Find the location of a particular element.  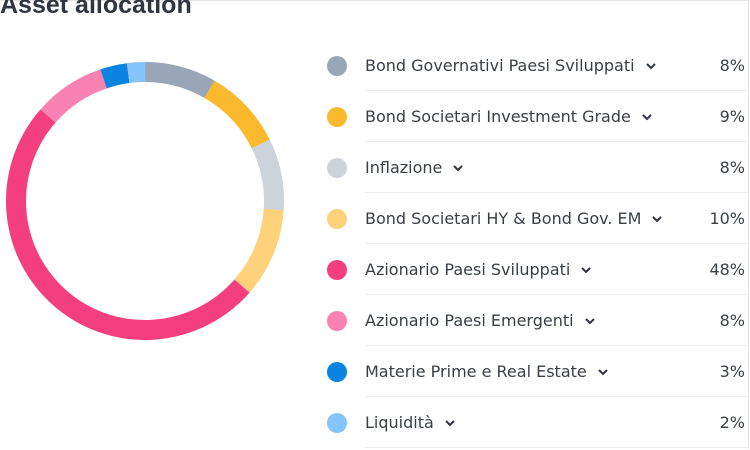

legend-percent: 3% is located at coordinates (732, 371).